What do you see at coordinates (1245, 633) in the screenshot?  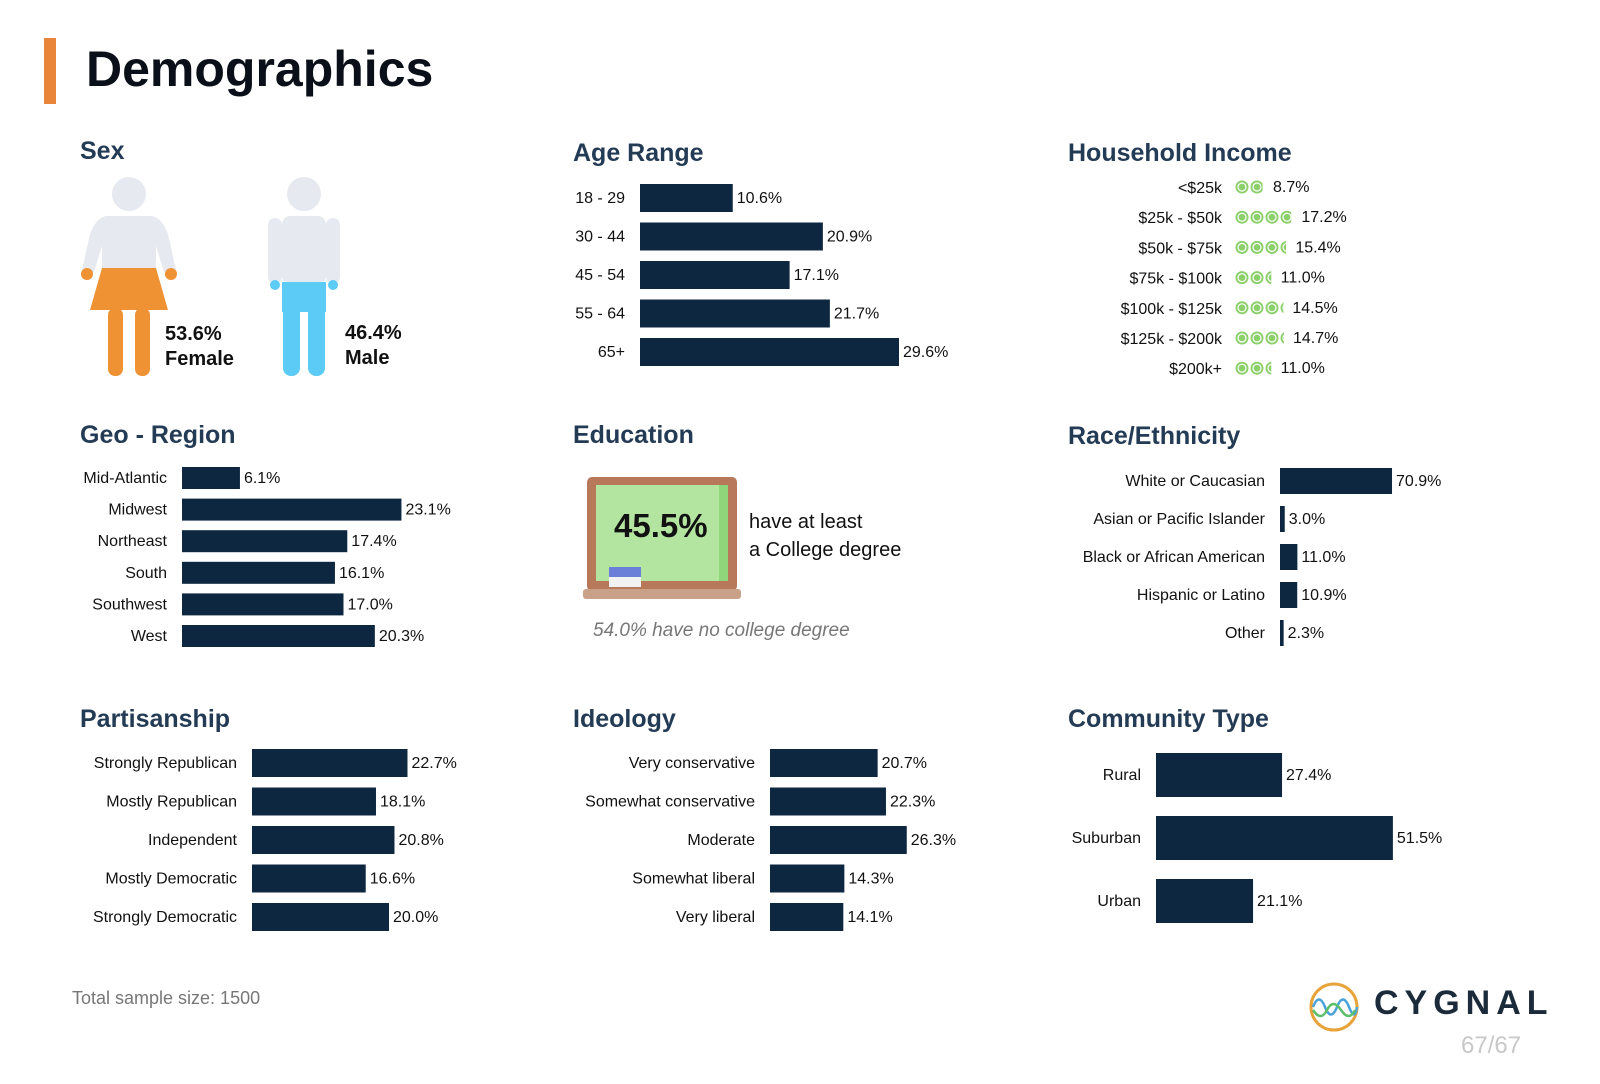 I see `race-category-label: Other` at bounding box center [1245, 633].